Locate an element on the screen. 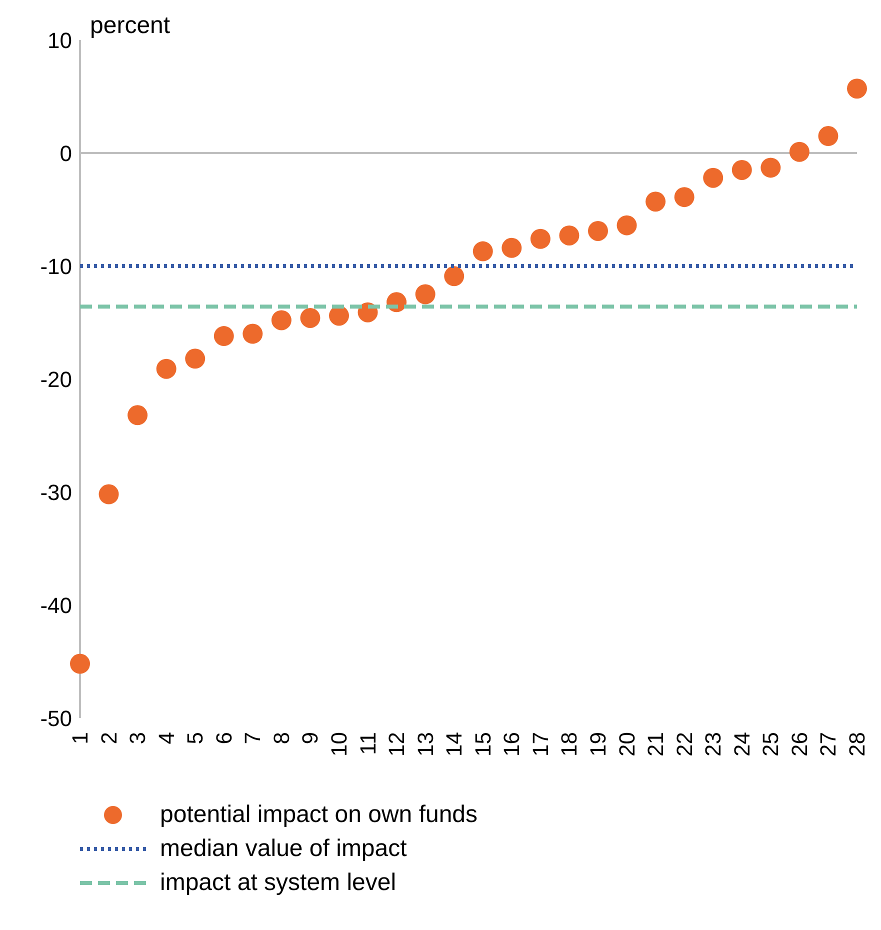  x-tick-label: 13 is located at coordinates (425, 744).